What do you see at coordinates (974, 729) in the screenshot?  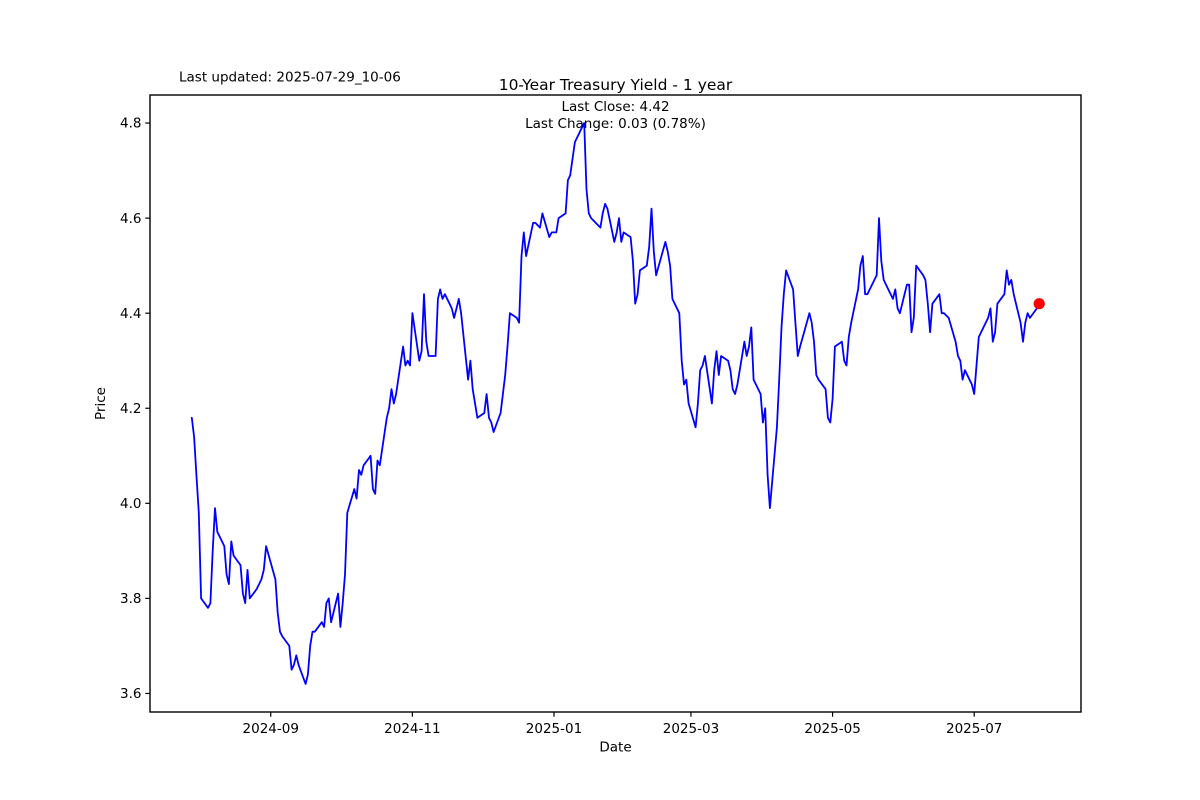 I see `x-tick-label: 2025-07` at bounding box center [974, 729].